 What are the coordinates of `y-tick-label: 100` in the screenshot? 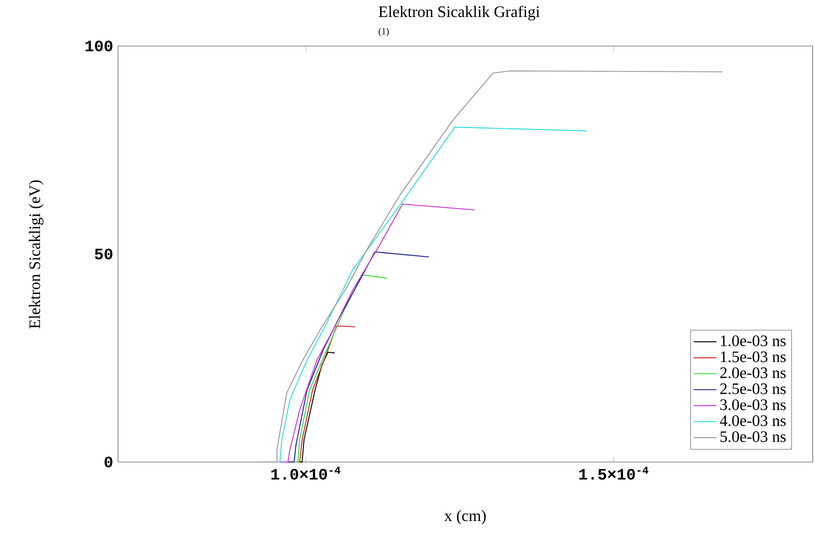 It's located at (99, 46).